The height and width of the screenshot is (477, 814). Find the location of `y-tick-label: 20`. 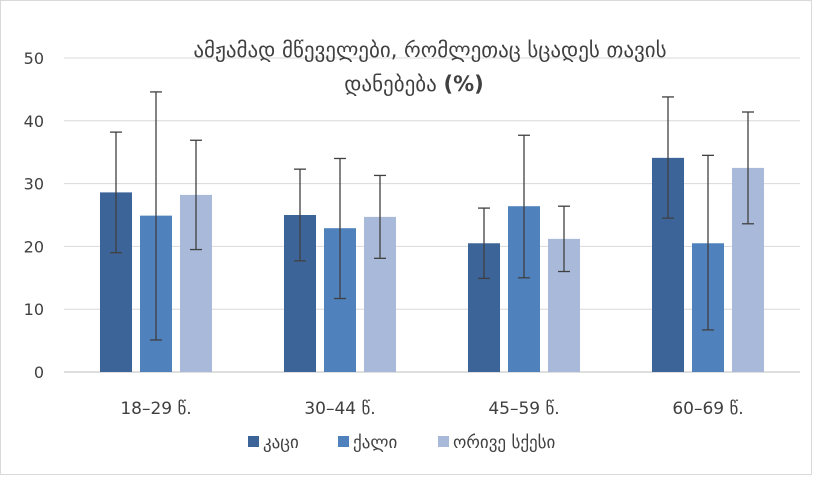

y-tick-label: 20 is located at coordinates (34, 246).